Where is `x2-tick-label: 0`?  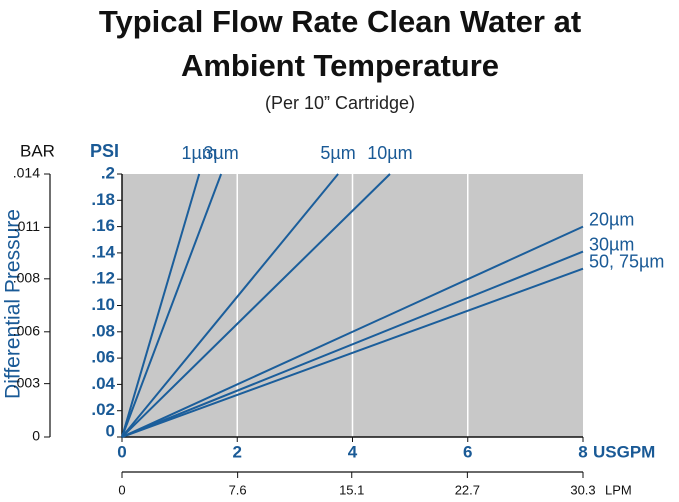 x2-tick-label: 0 is located at coordinates (121, 489).